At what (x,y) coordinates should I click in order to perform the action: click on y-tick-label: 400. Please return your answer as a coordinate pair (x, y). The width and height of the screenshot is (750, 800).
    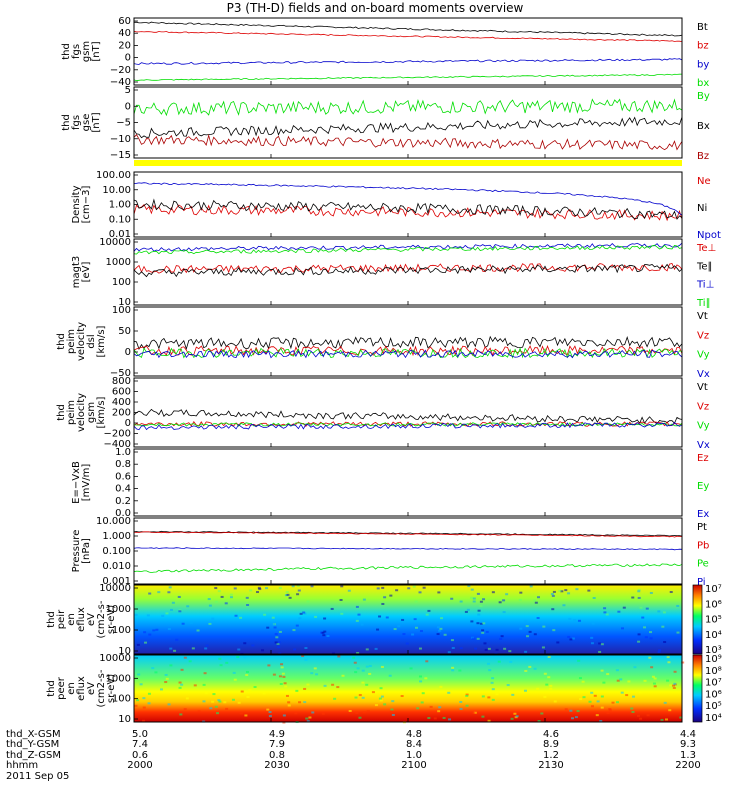
    Looking at the image, I should click on (121, 402).